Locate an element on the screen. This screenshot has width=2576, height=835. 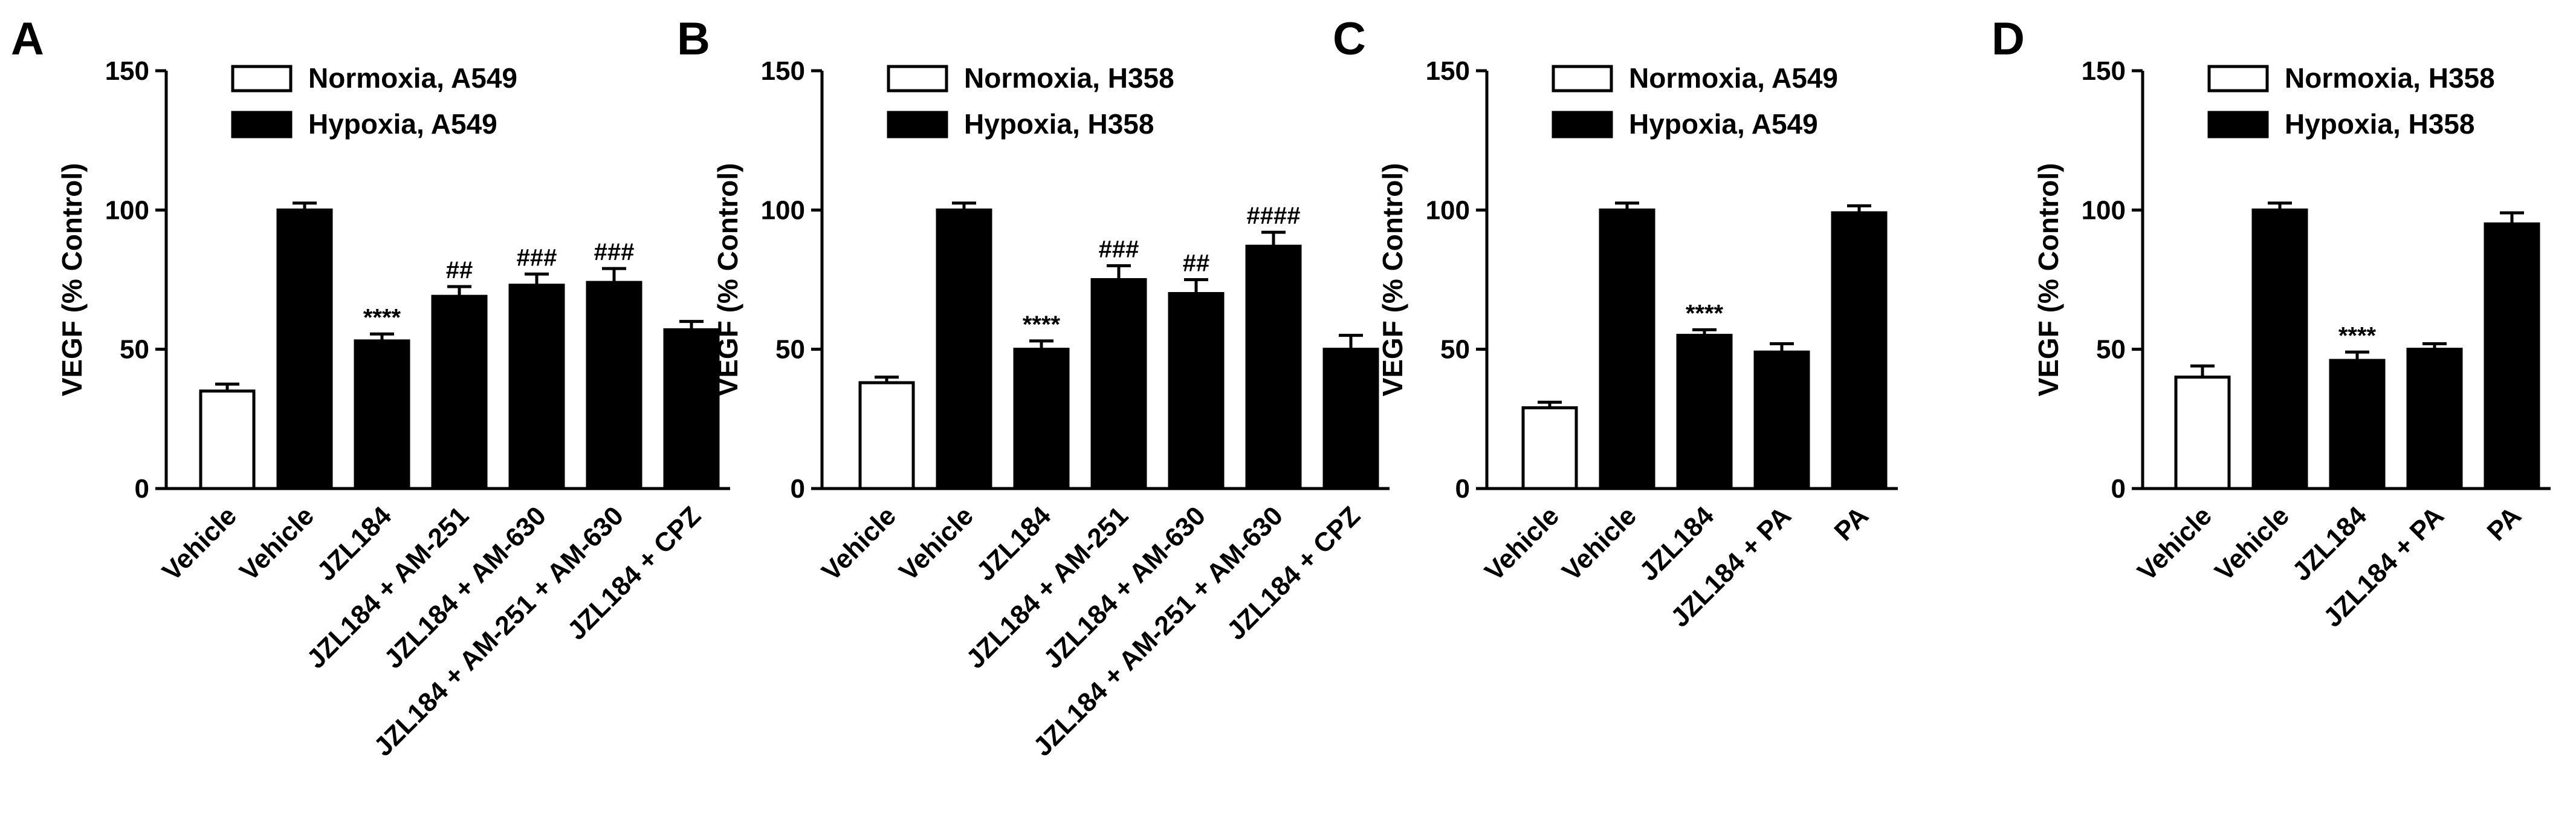
panel-label: A is located at coordinates (27, 39).